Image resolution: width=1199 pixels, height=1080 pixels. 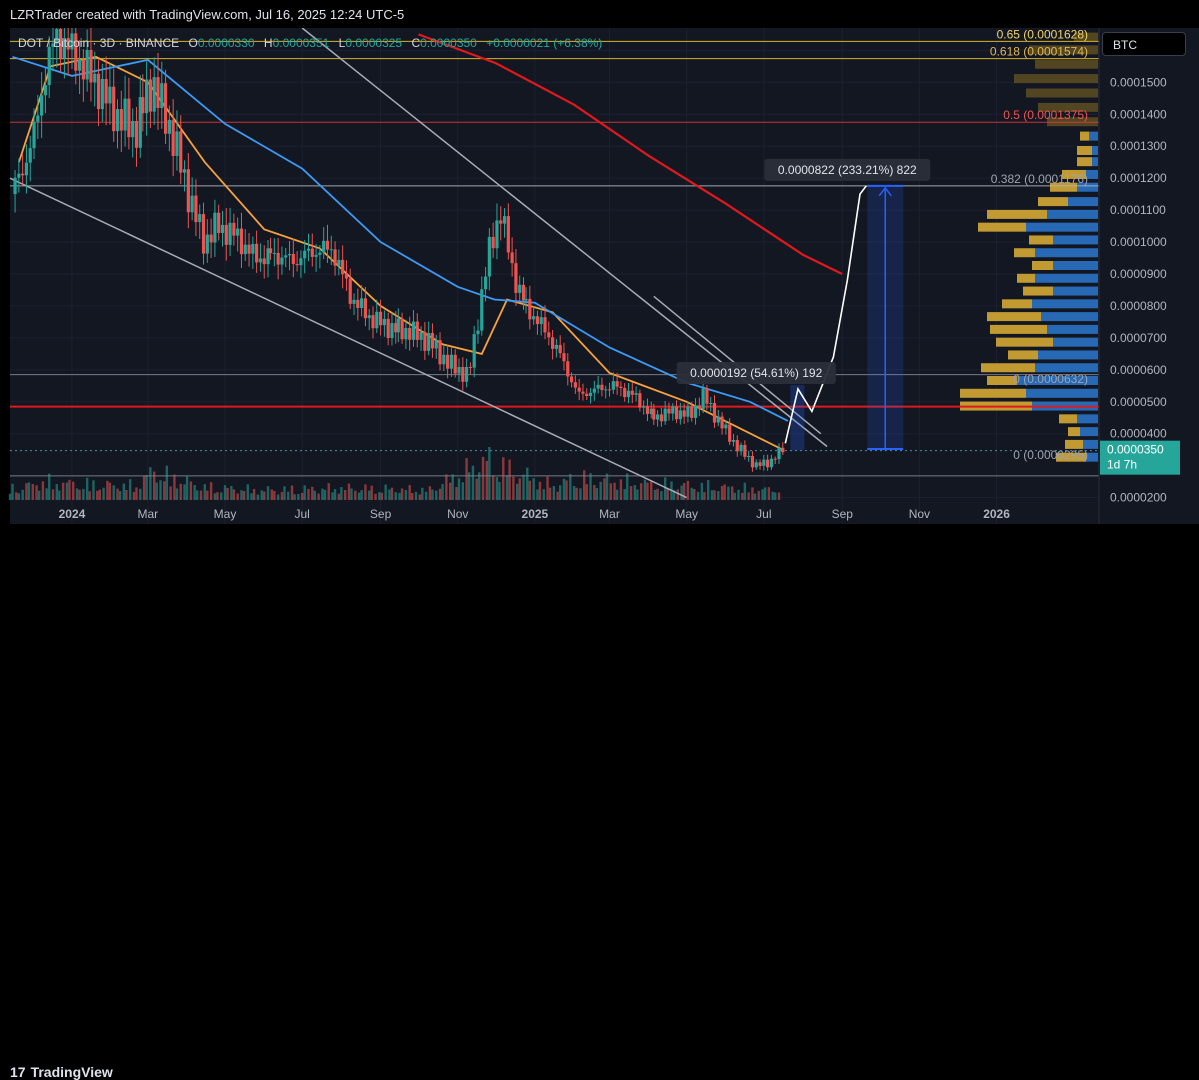 What do you see at coordinates (268, 43) in the screenshot?
I see `high-label: H` at bounding box center [268, 43].